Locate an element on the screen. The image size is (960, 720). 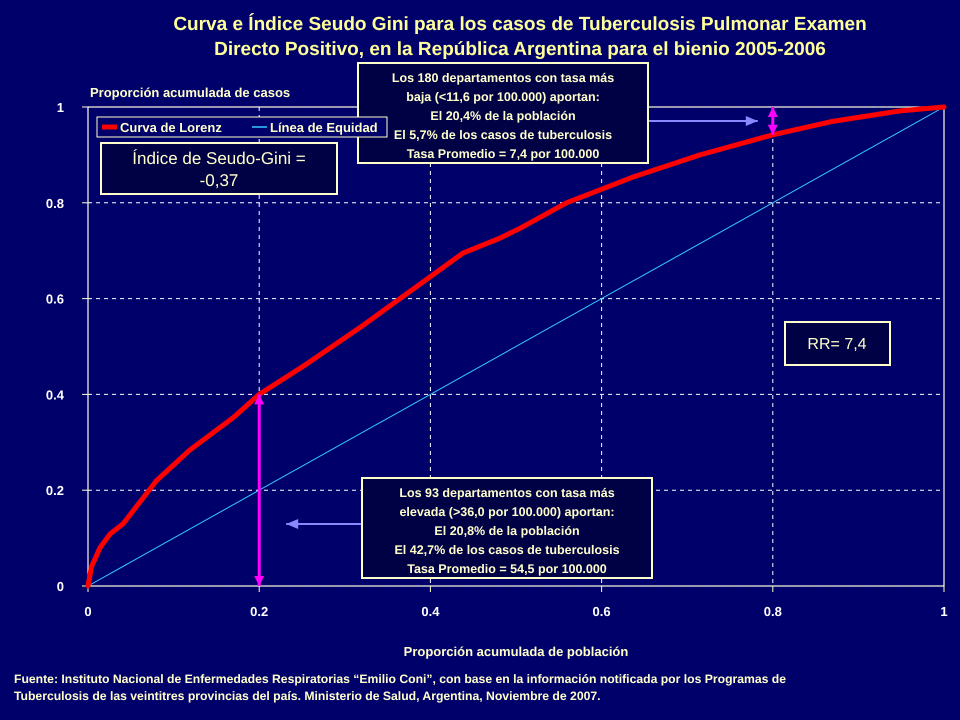
x-tick-label: 0.2 is located at coordinates (259, 611).